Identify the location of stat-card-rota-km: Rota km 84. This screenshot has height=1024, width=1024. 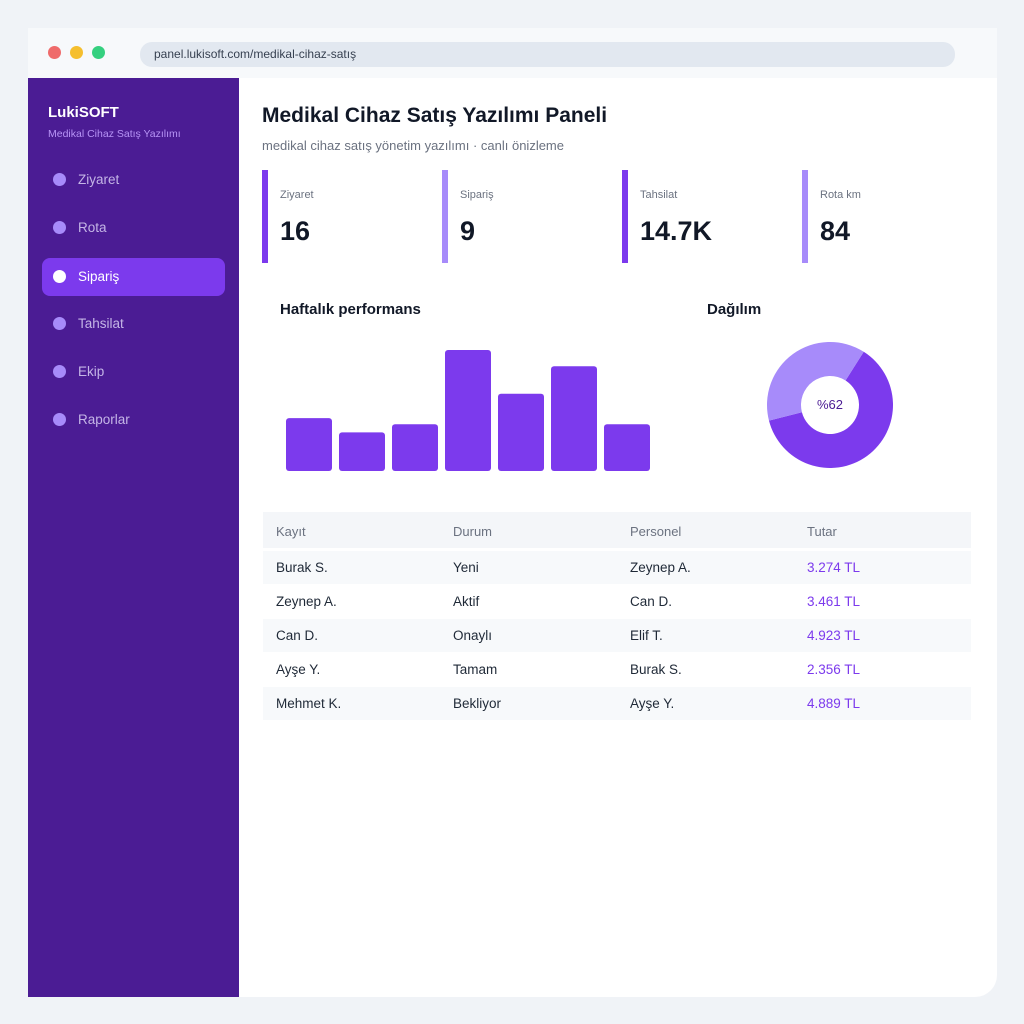
(882, 216).